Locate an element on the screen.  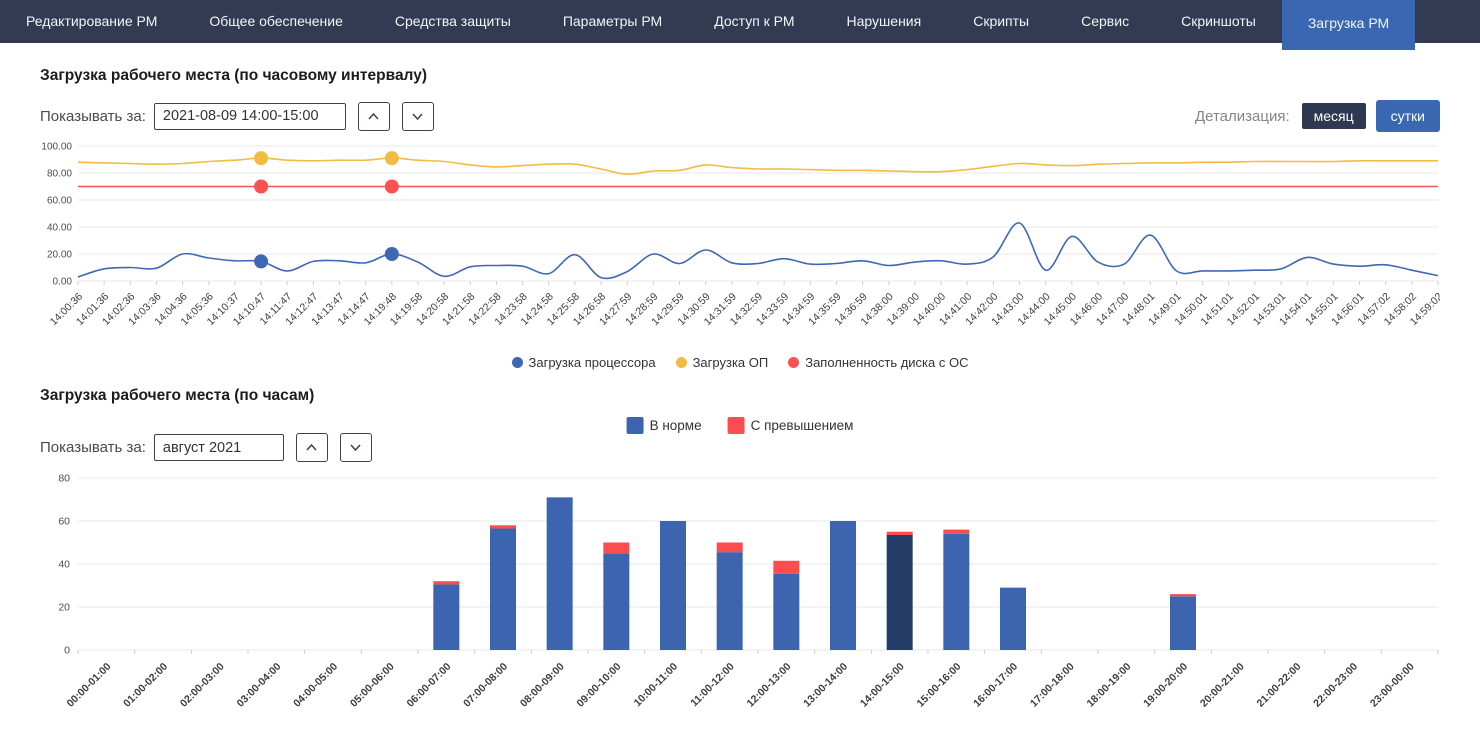
daily-period-next-button is located at coordinates (355, 447).